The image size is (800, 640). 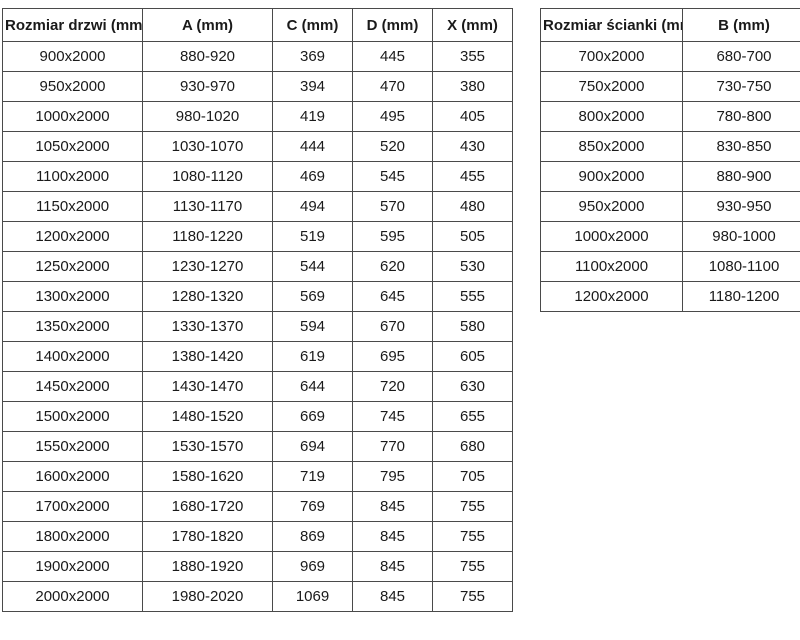 What do you see at coordinates (72, 566) in the screenshot?
I see `table-cell: 1900x2000` at bounding box center [72, 566].